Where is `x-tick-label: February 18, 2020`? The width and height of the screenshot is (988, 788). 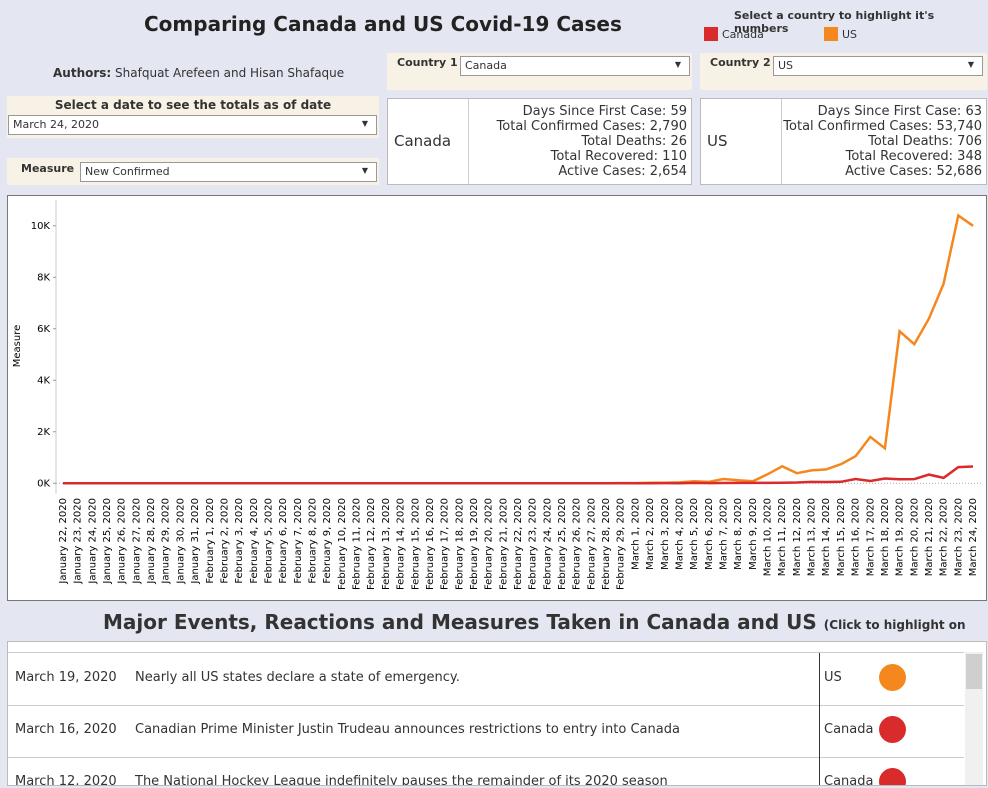 x-tick-label: February 18, 2020 is located at coordinates (459, 544).